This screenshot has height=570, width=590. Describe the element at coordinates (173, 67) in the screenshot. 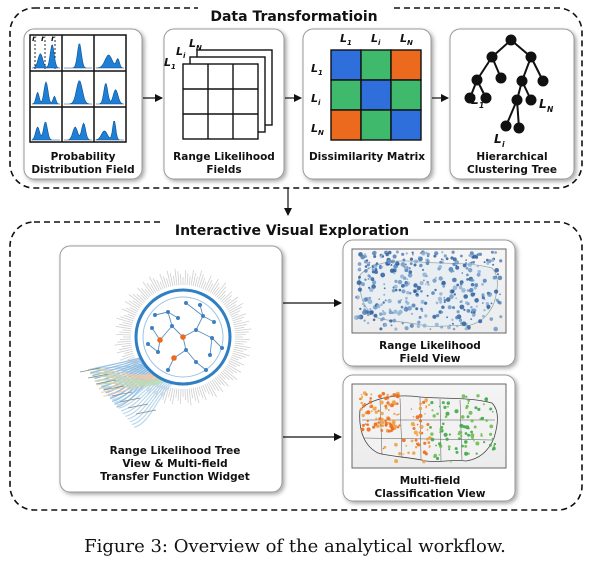

I see `field-label-1-sub: 1` at that location.